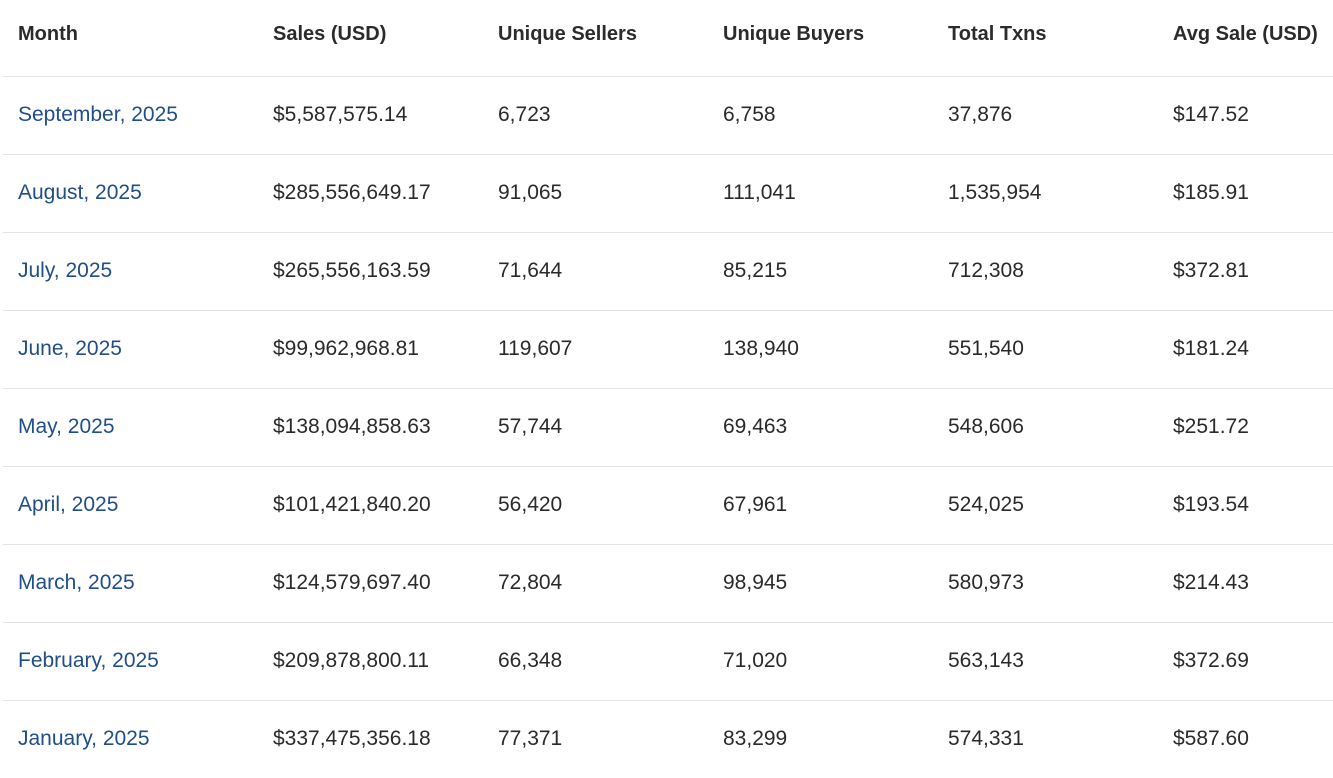 Image resolution: width=1333 pixels, height=778 pixels. I want to click on txns-cell: 548,606, so click(1045, 427).